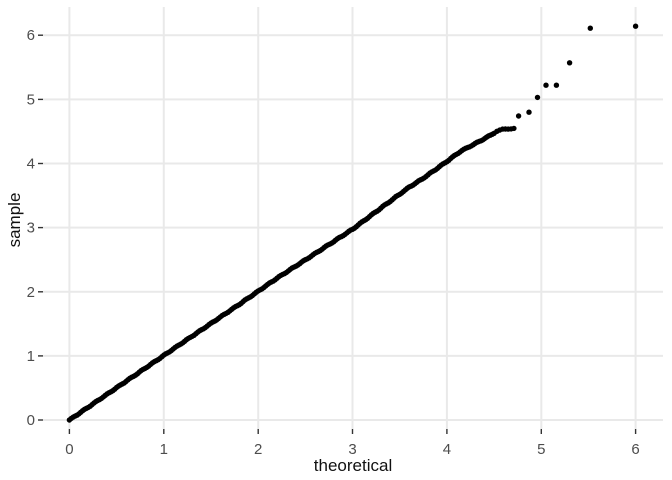 Image resolution: width=672 pixels, height=480 pixels. I want to click on x-axis-title: theoretical, so click(353, 465).